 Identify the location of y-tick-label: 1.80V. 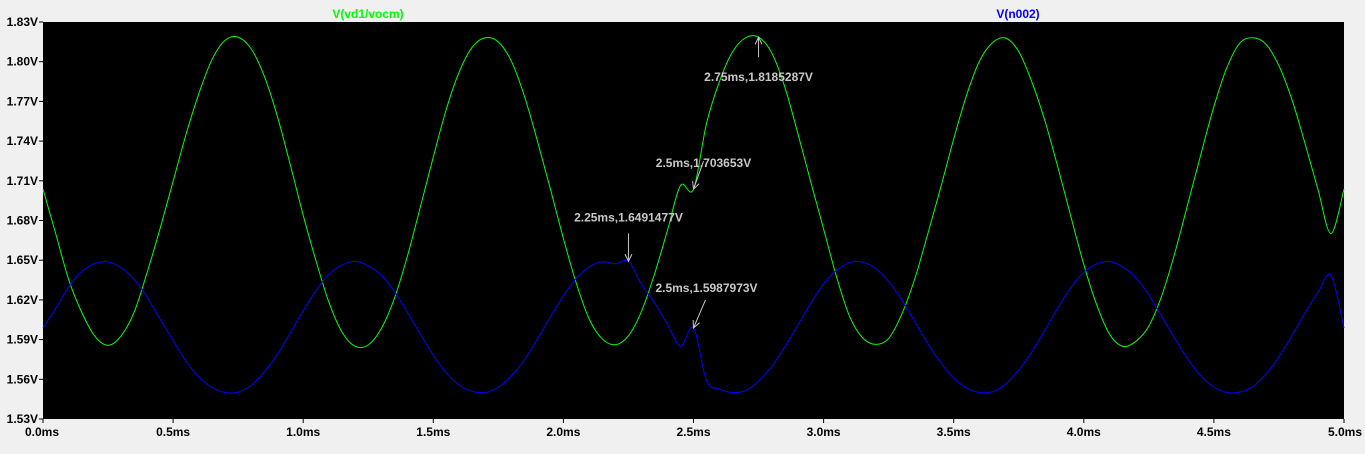
(22, 62).